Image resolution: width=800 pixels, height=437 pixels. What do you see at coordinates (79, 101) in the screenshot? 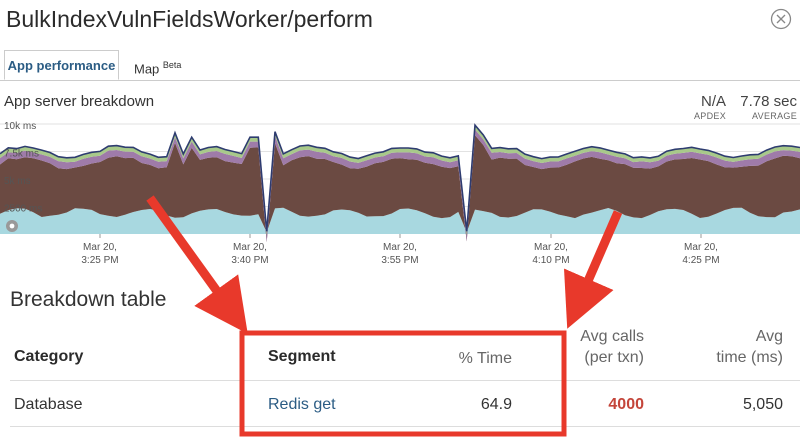
I see `chart-title: App server breakdown` at bounding box center [79, 101].